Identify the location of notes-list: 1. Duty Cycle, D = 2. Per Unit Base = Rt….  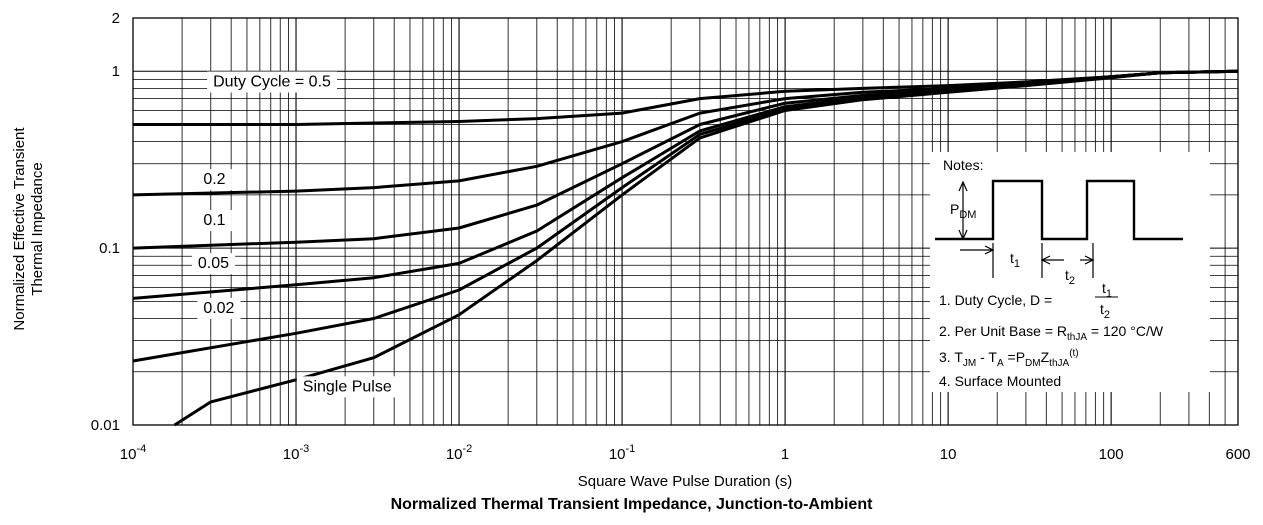
(1051, 340).